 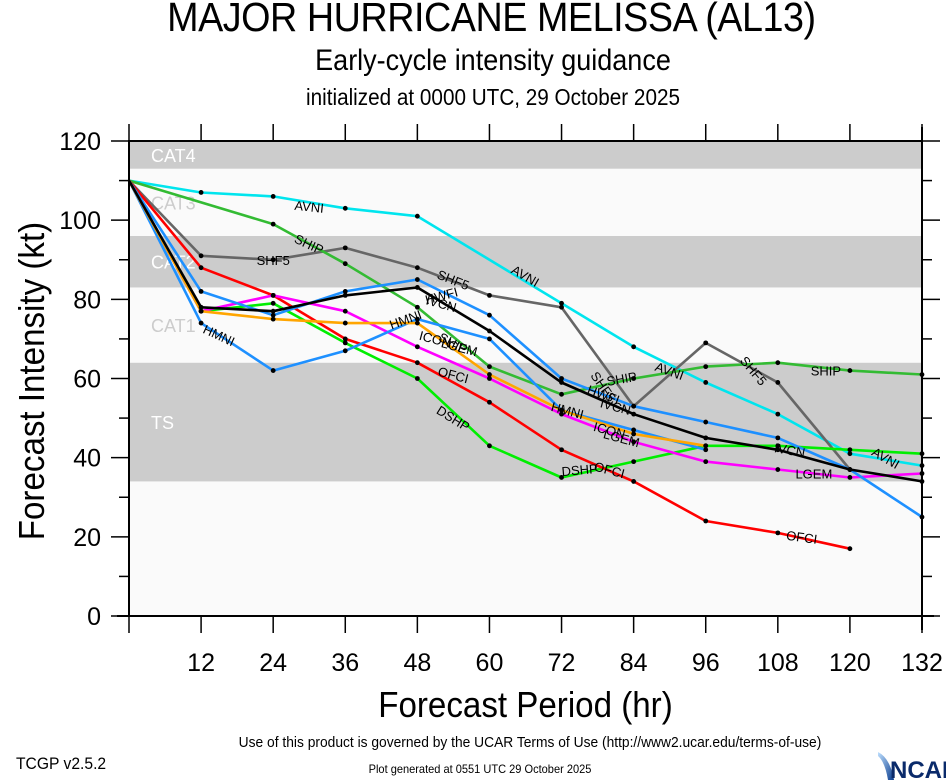 I want to click on ncar-swoosh-icon, so click(x=886, y=766).